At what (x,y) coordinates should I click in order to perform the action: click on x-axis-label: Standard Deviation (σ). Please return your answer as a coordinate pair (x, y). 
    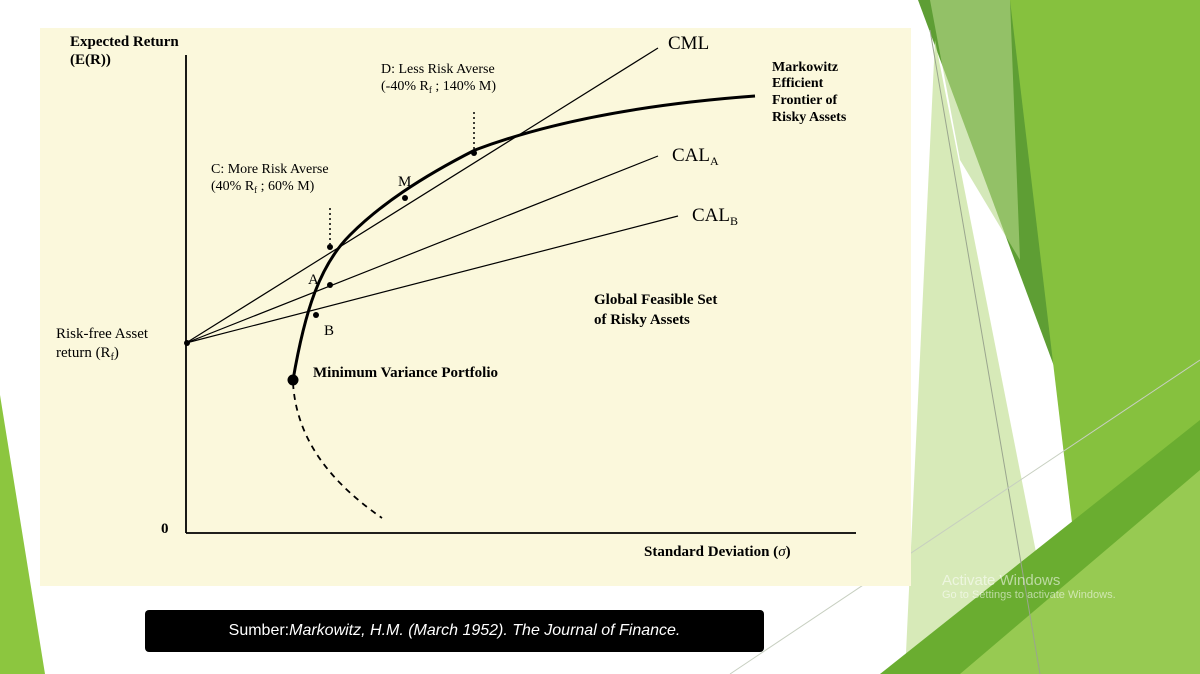
    Looking at the image, I should click on (717, 552).